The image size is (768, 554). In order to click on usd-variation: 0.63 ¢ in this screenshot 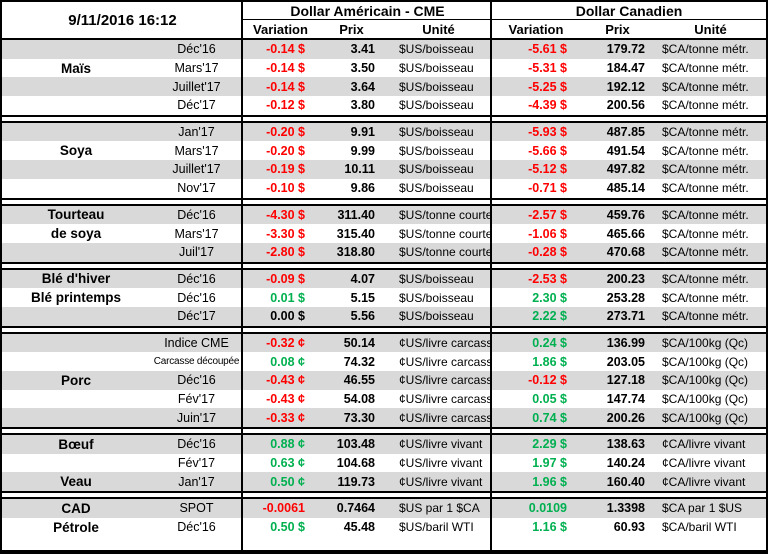, I will do `click(287, 463)`.